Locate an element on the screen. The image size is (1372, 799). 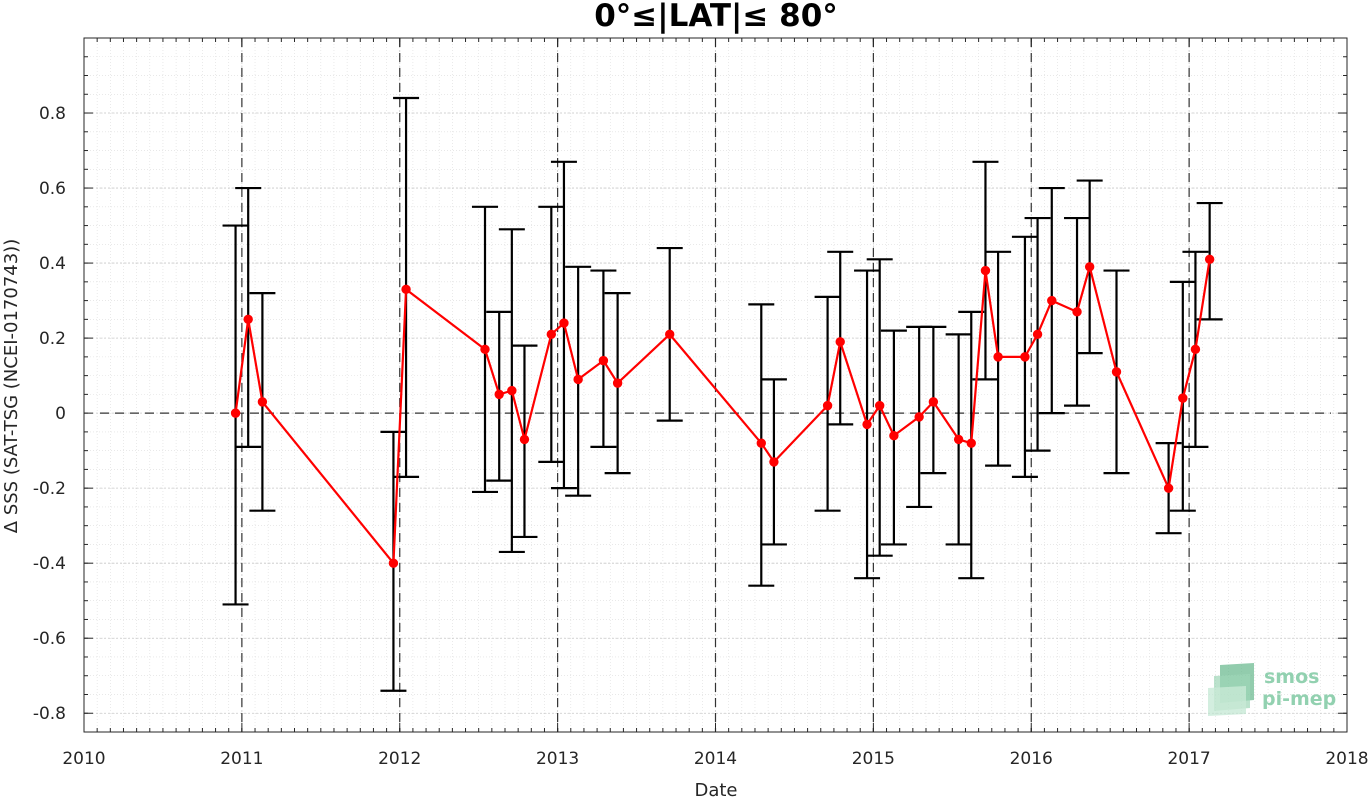
logo-line2: pi-mep is located at coordinates (1299, 699).